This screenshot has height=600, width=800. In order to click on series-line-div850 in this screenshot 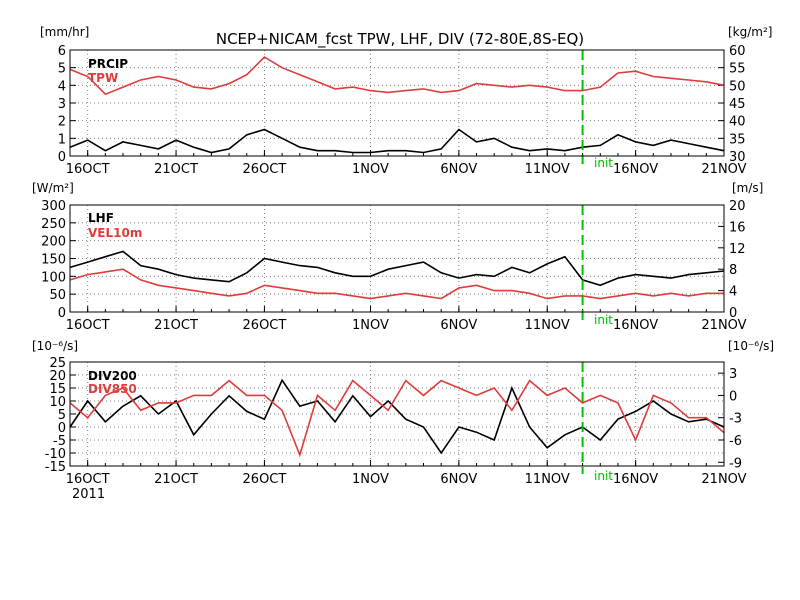, I will do `click(397, 418)`.